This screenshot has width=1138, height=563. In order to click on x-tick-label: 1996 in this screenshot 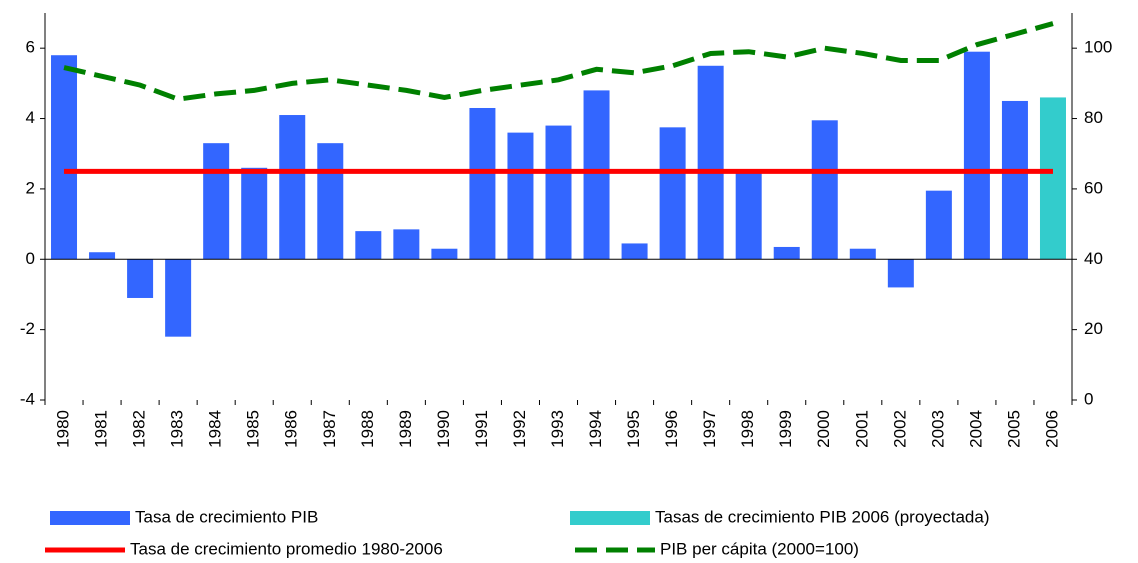, I will do `click(671, 429)`.